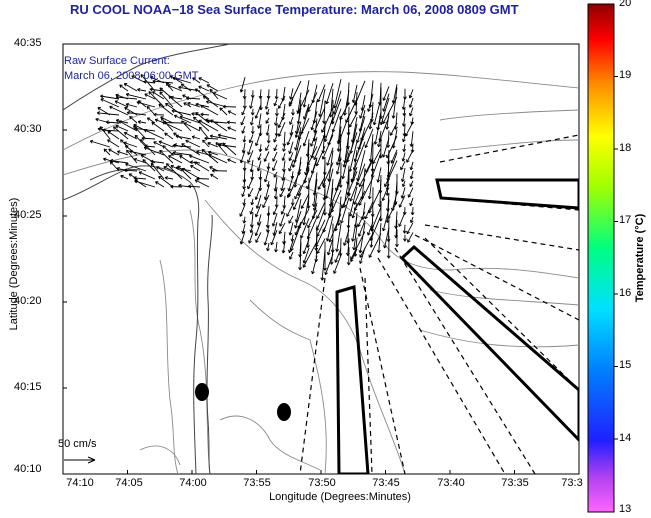 This screenshot has width=651, height=518. What do you see at coordinates (640, 258) in the screenshot?
I see `colorbar-label: Temperature (°C)` at bounding box center [640, 258].